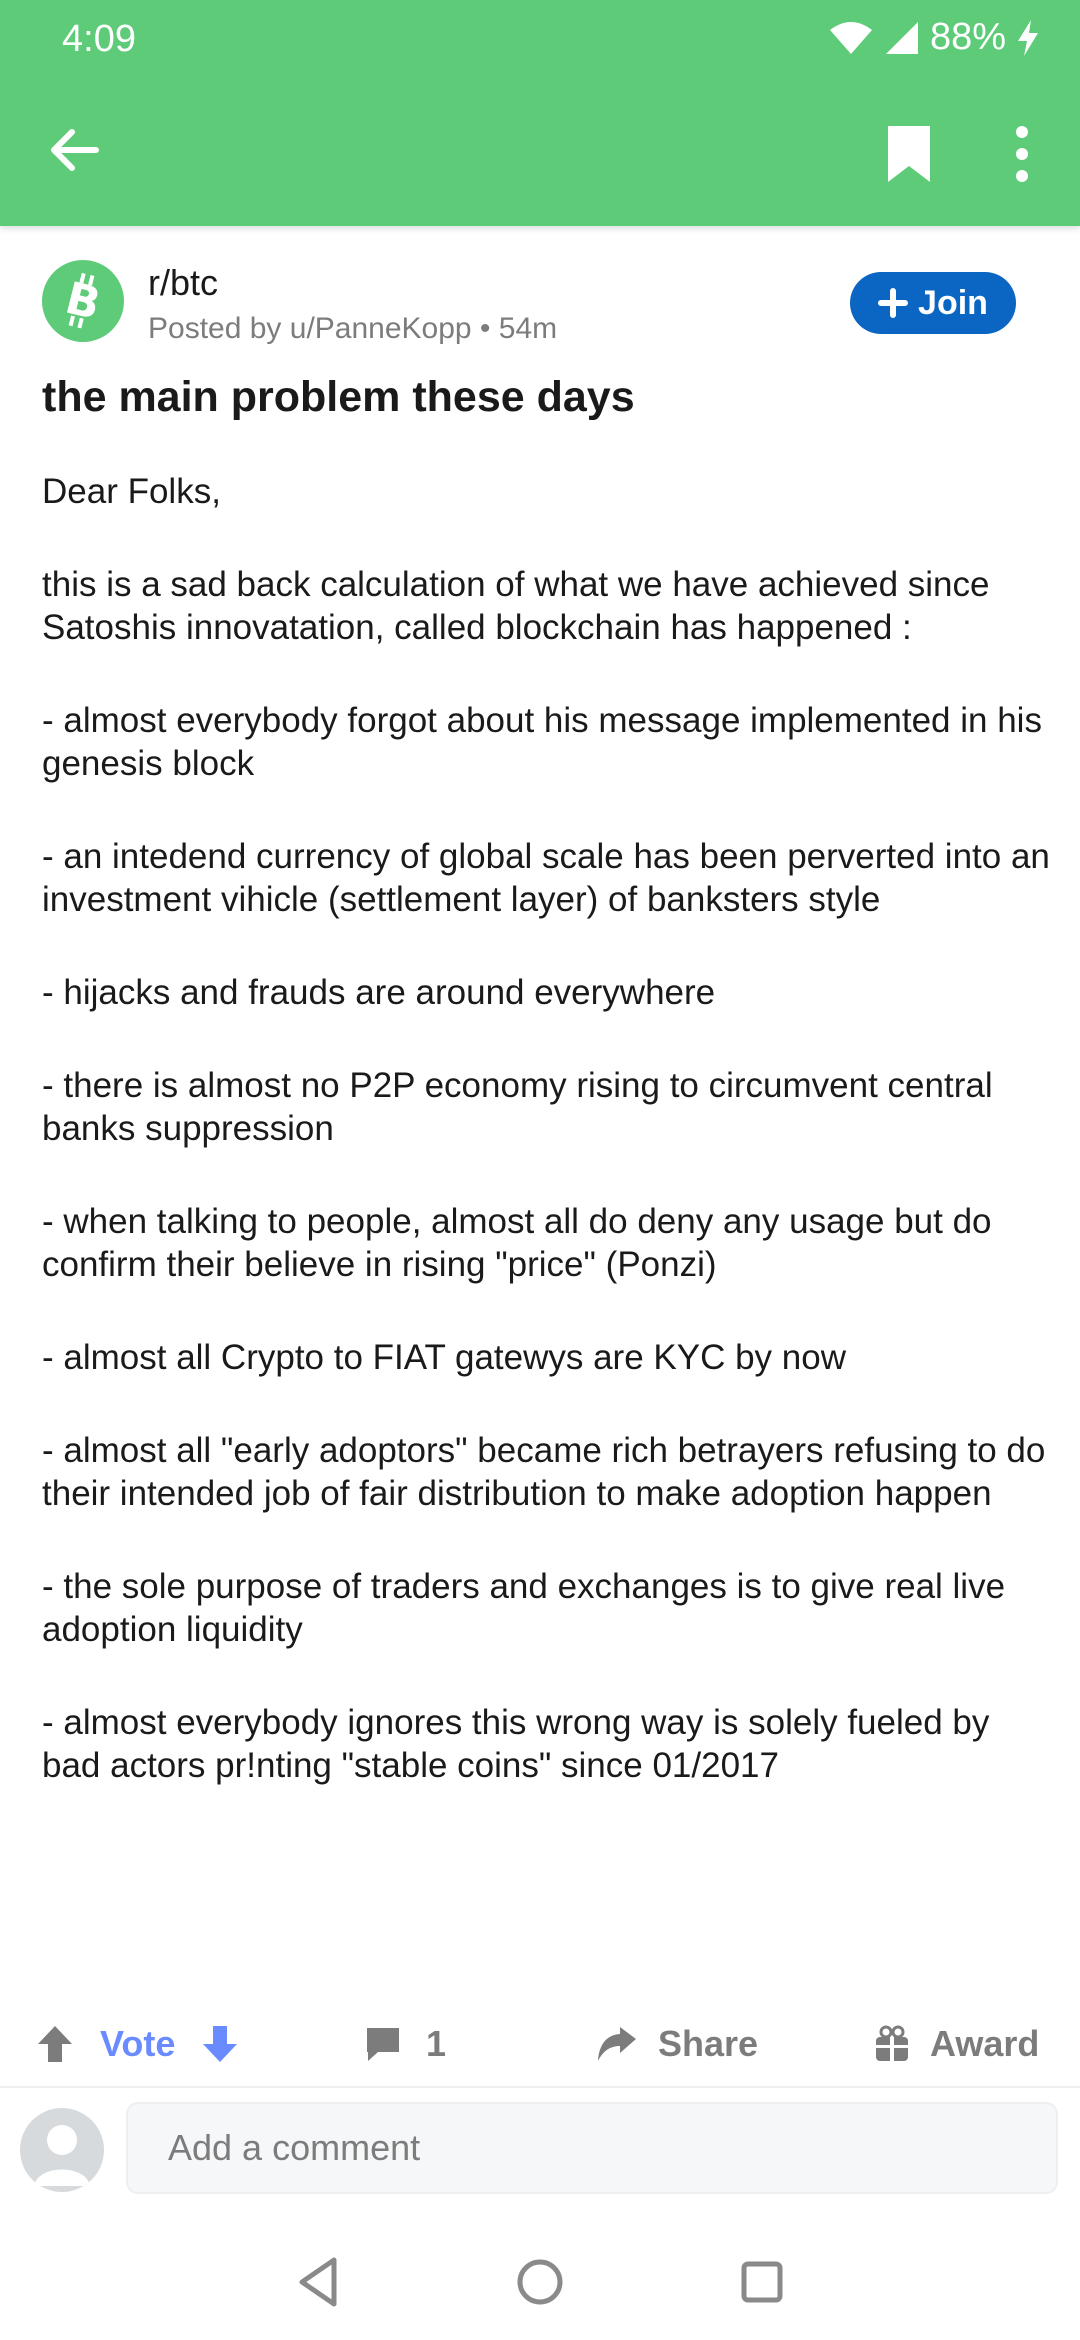 Image resolution: width=1080 pixels, height=2340 pixels. What do you see at coordinates (985, 2043) in the screenshot?
I see `award-label: Award` at bounding box center [985, 2043].